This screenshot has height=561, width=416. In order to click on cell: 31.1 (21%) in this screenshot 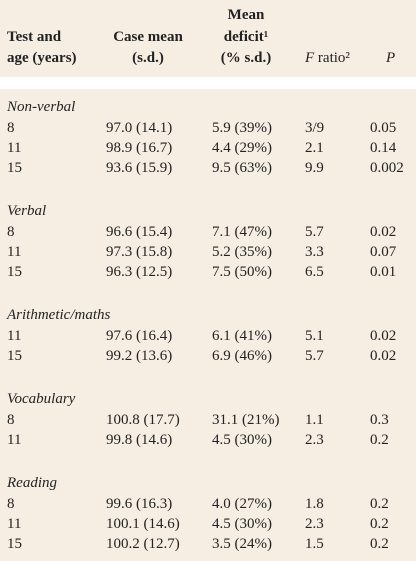, I will do `click(246, 420)`.